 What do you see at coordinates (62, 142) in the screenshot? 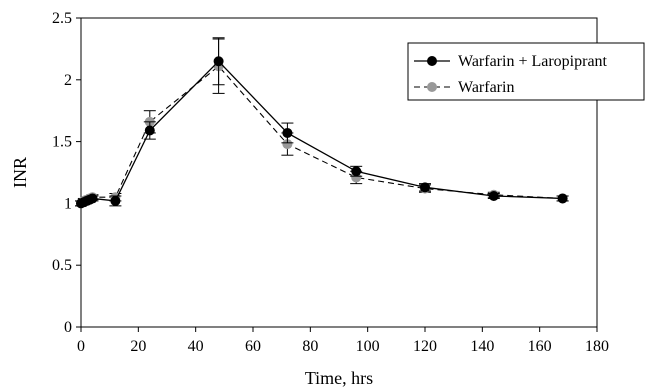
I see `y-tick-label: 1.5` at bounding box center [62, 142].